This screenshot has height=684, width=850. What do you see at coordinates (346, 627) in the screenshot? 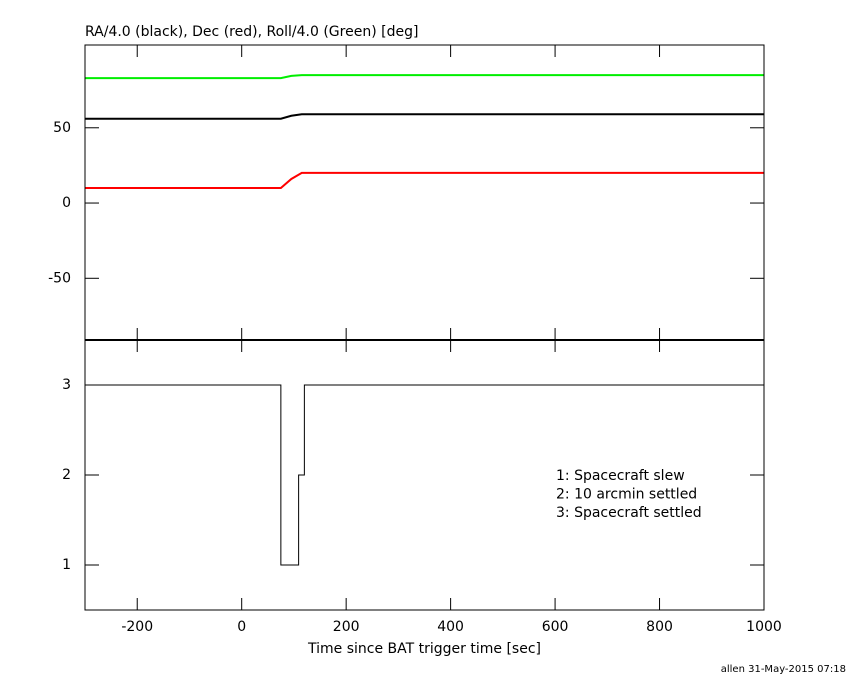
I see `x-tick-label: 200` at bounding box center [346, 627].